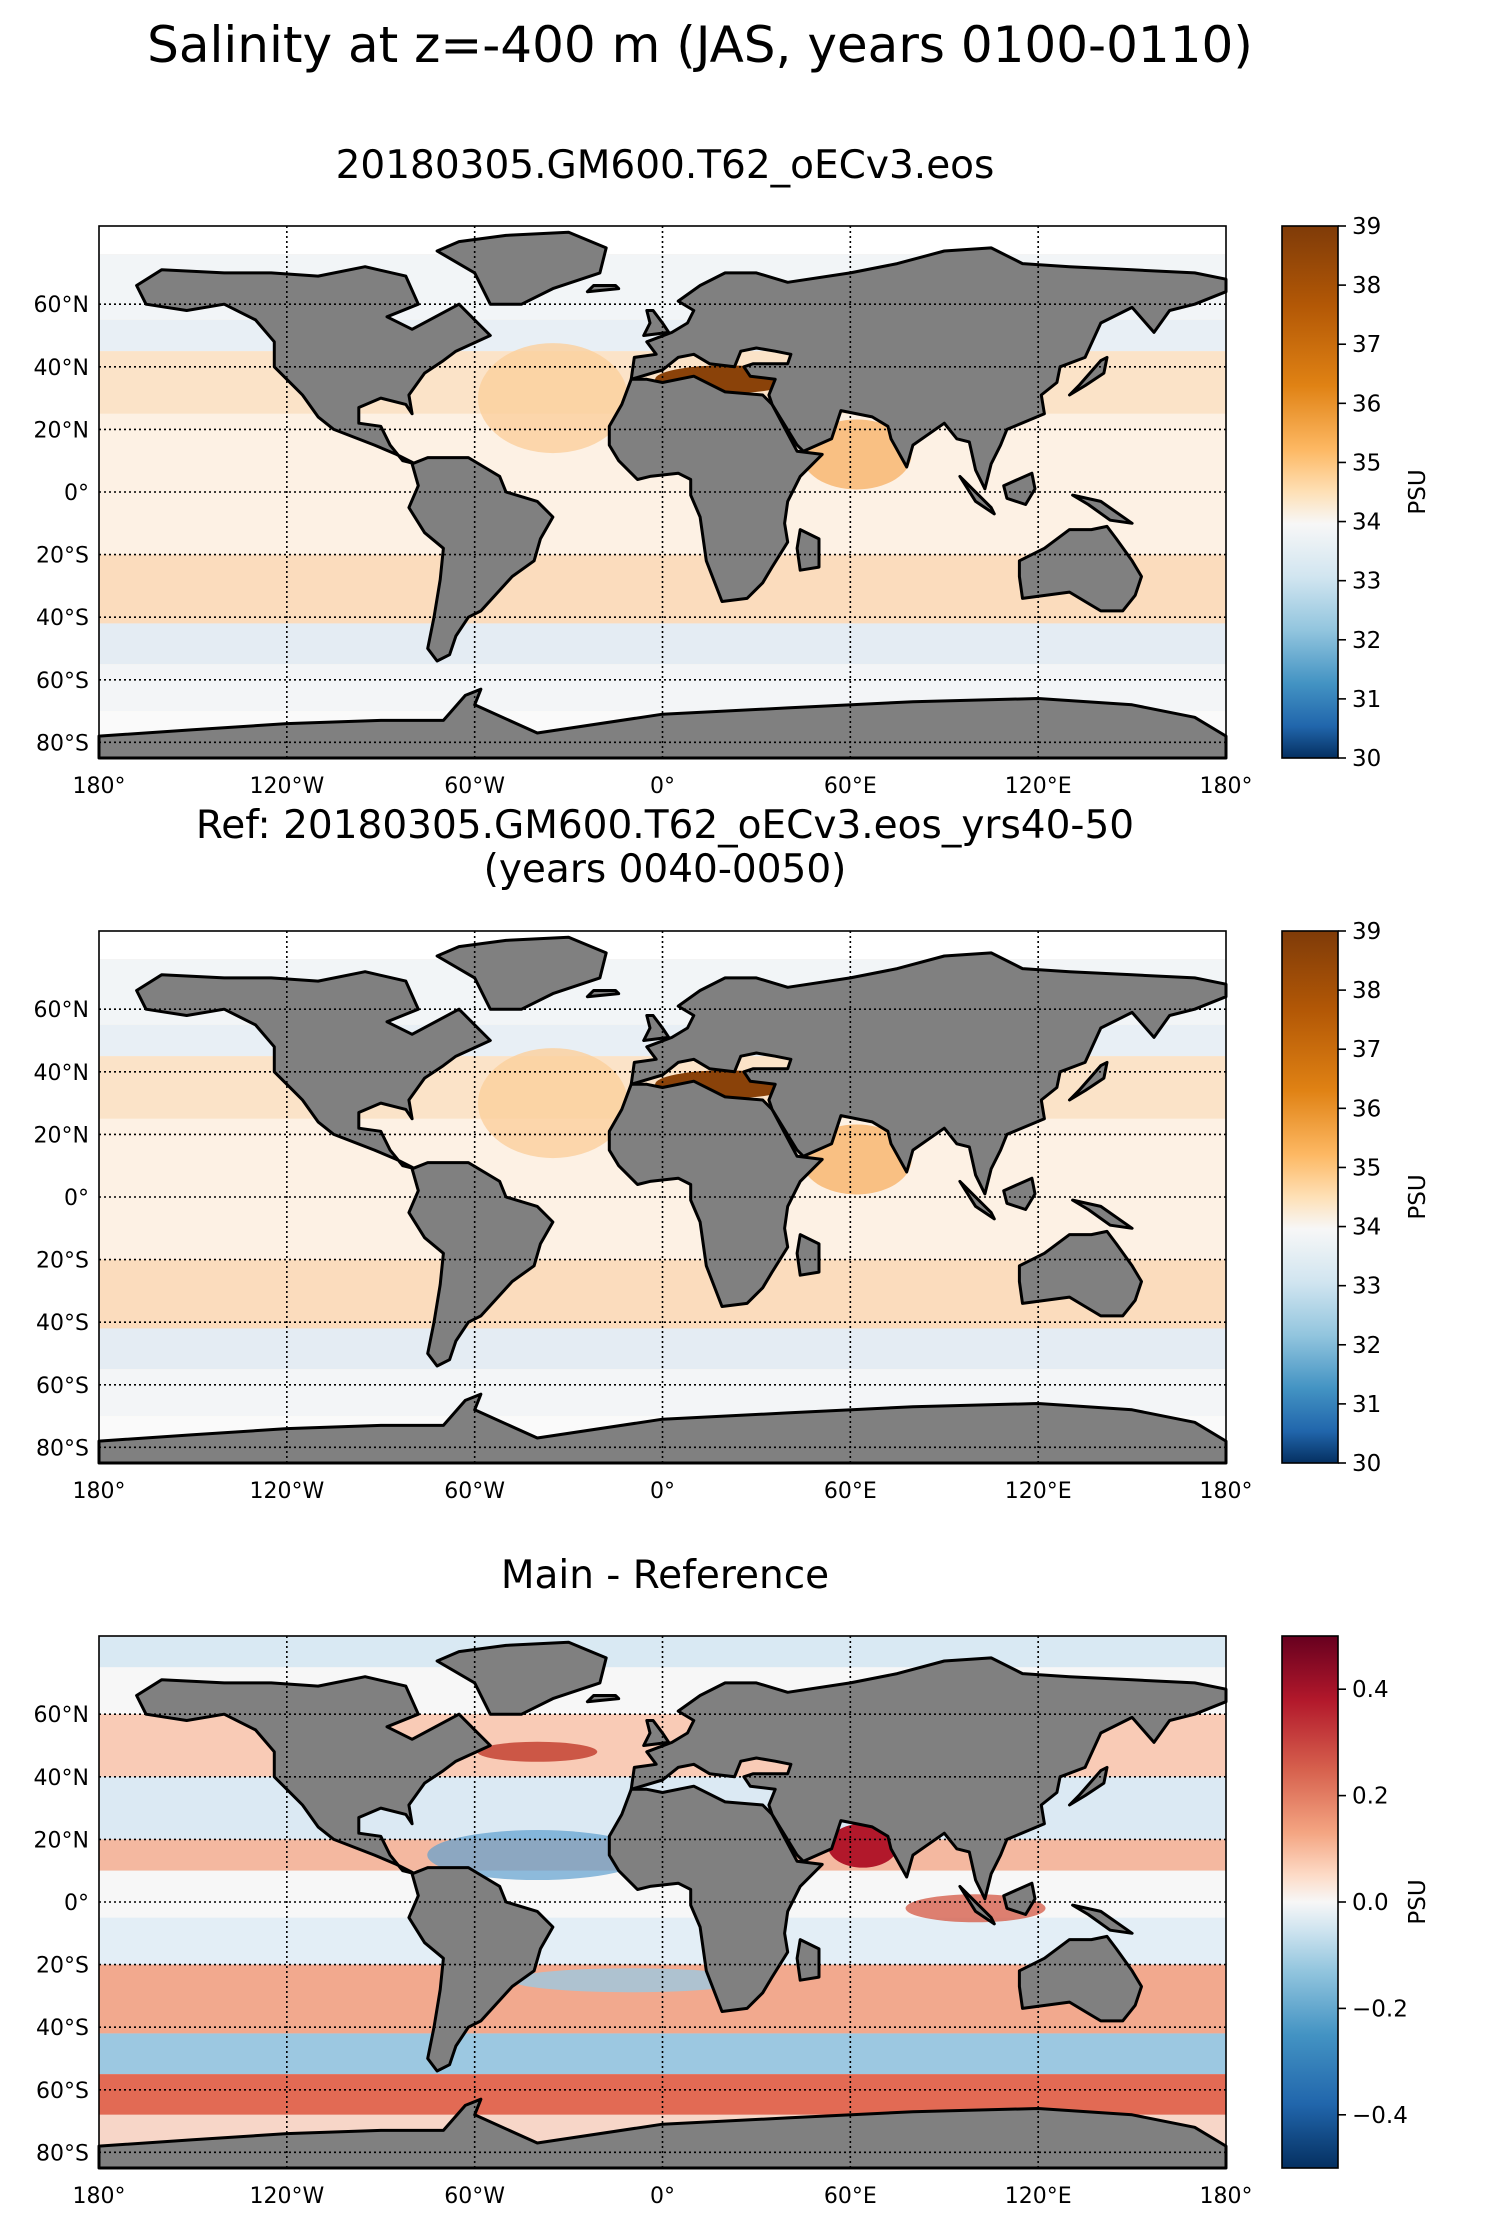  Describe the element at coordinates (1370, 1690) in the screenshot. I see `colorbar-tick-label: 0.4` at that location.